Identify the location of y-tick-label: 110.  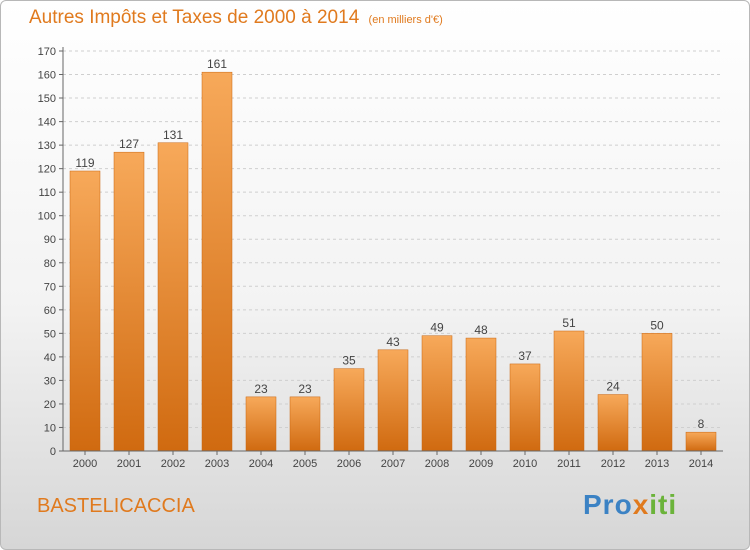
(47, 193).